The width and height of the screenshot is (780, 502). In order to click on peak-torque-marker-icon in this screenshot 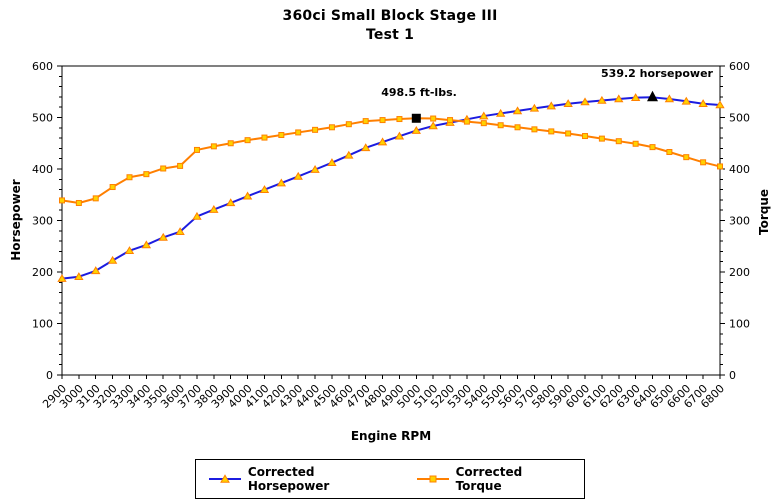, I will do `click(416, 118)`.